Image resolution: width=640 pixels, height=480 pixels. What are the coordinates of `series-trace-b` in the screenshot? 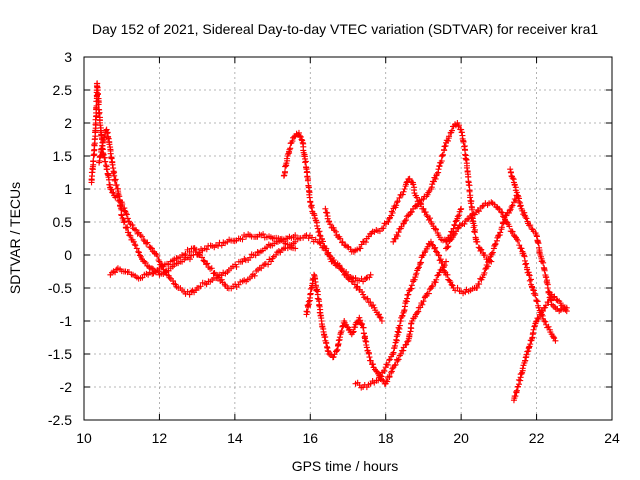 It's located at (197, 202).